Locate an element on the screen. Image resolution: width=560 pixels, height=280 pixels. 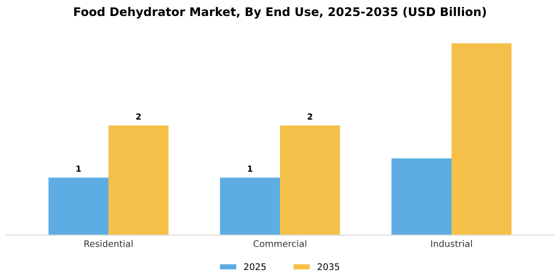
x-tick-label: Industrial is located at coordinates (451, 244).